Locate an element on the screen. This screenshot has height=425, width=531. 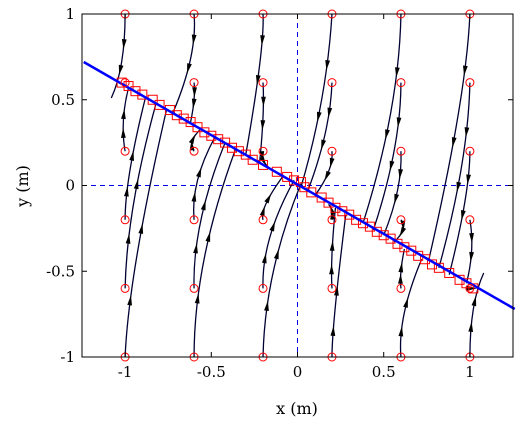
x-tick-label: -1 is located at coordinates (125, 372).